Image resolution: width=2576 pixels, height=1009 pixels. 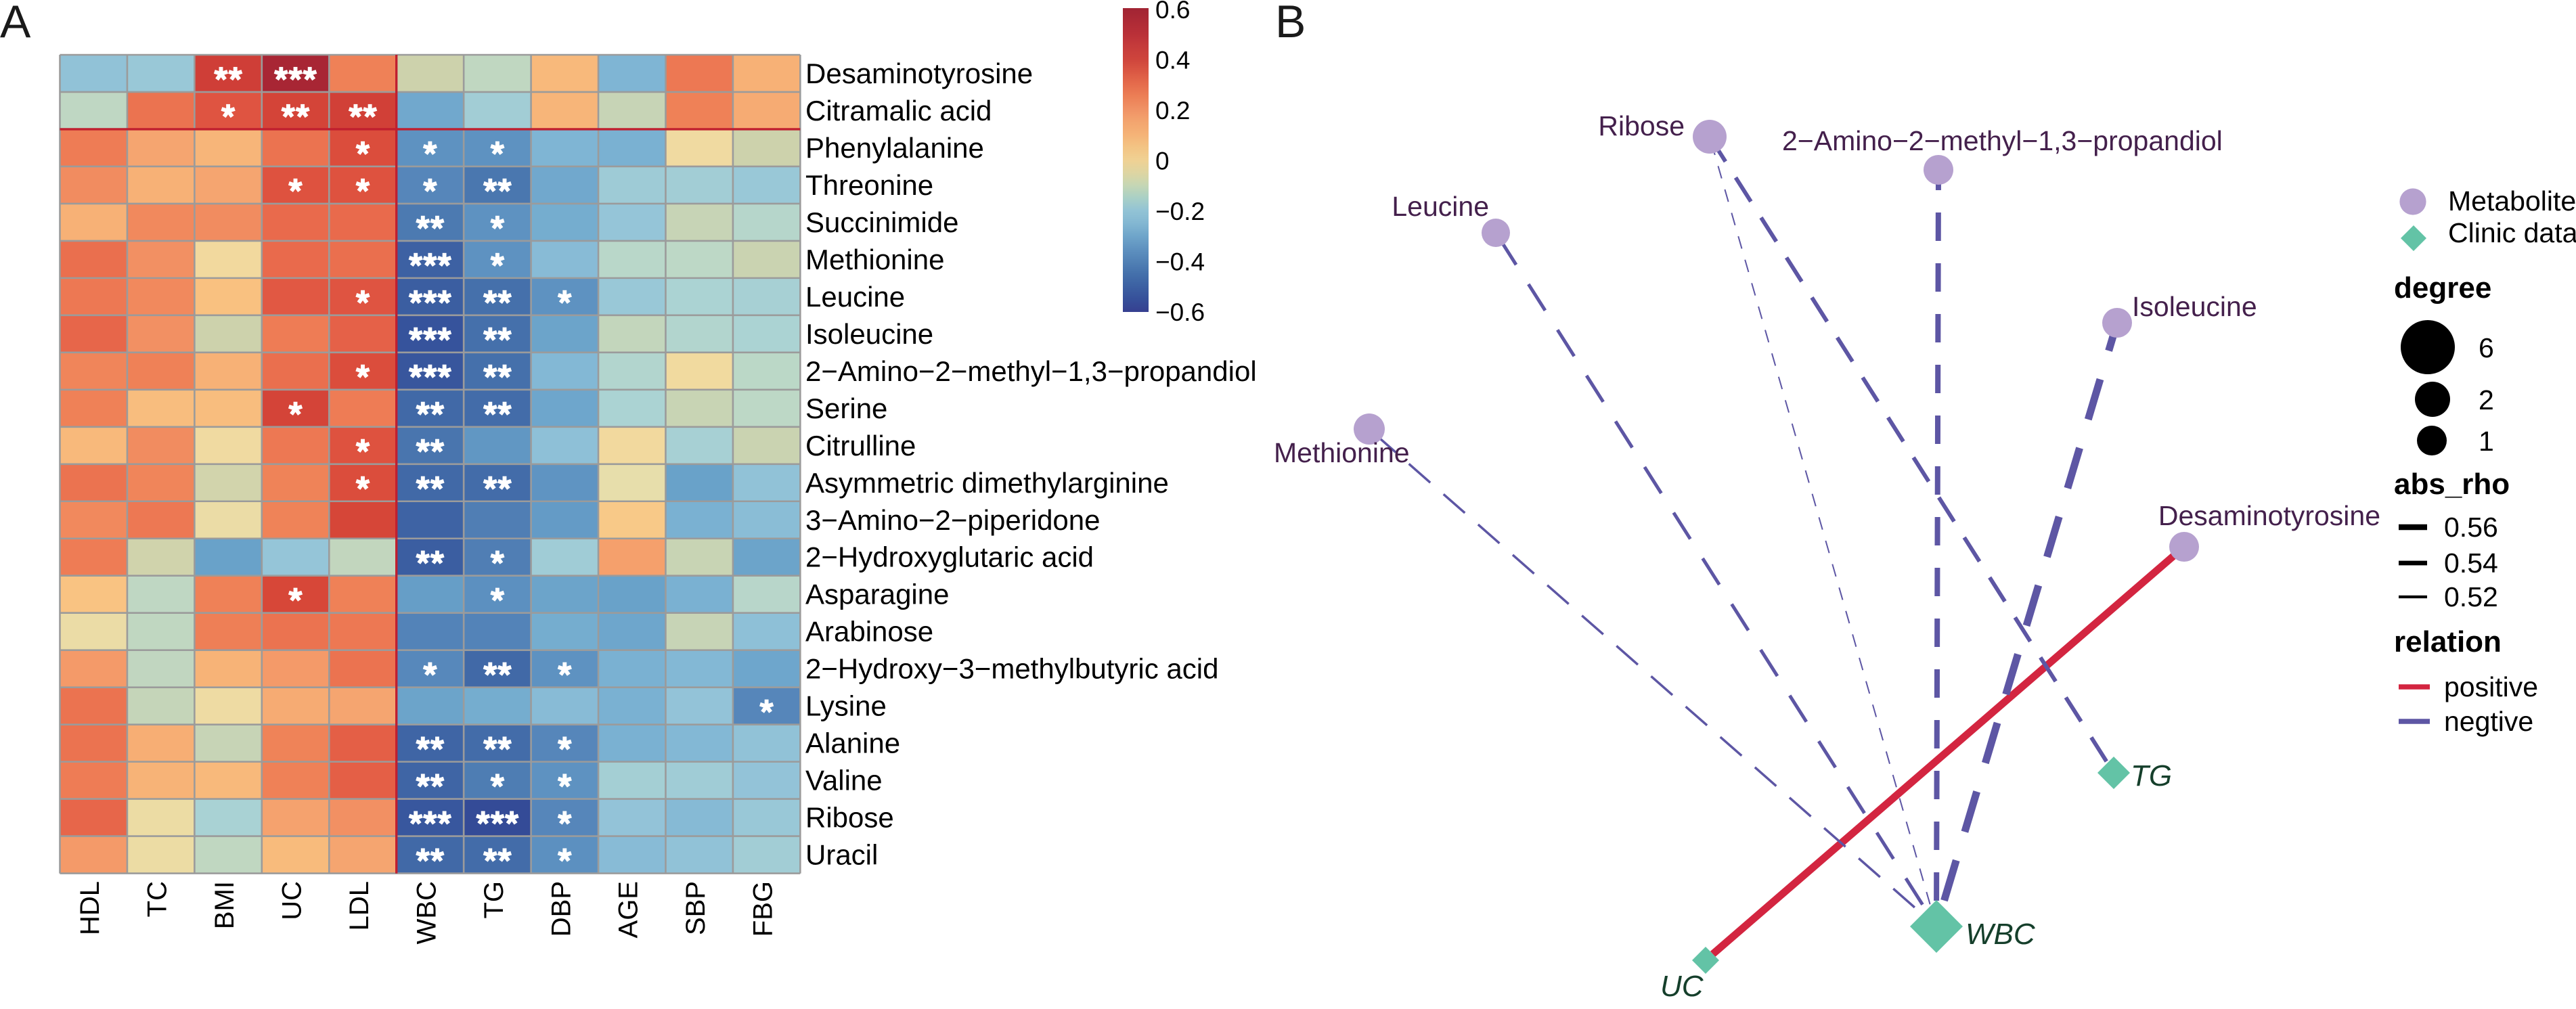 What do you see at coordinates (898, 111) in the screenshot?
I see `svg-text: Citramalic acid` at bounding box center [898, 111].